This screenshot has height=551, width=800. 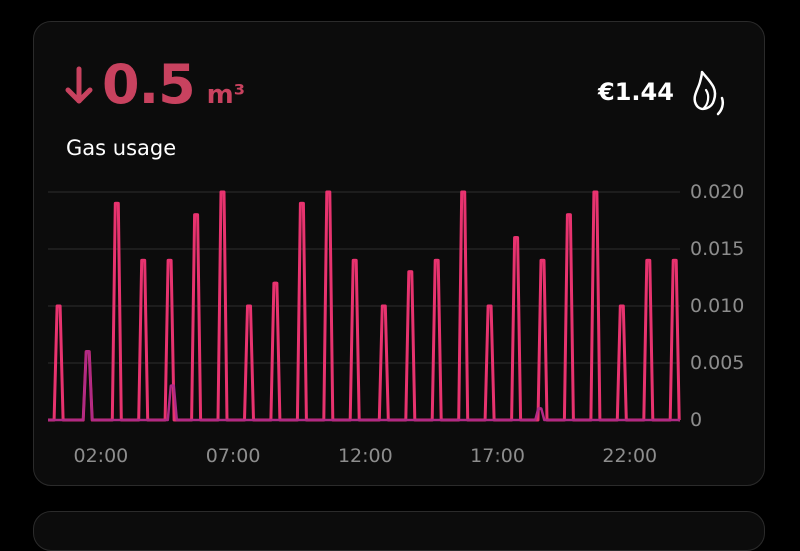 I want to click on cost-value: €1.44, so click(x=636, y=92).